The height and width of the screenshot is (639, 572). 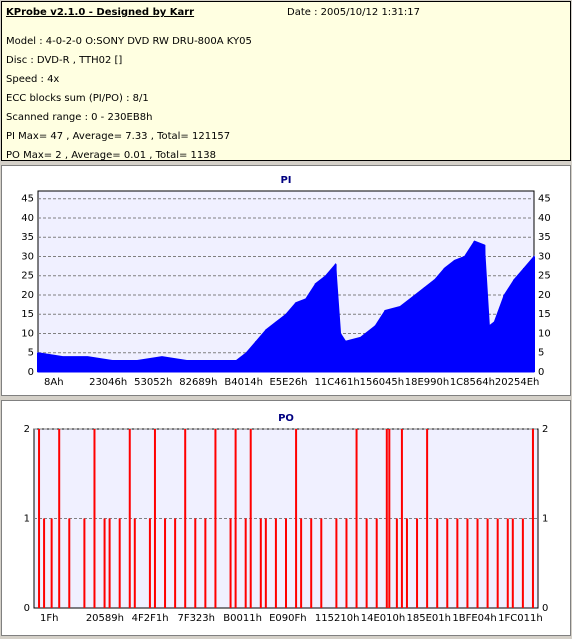 I want to click on x-tick-label: 18E990h, so click(x=427, y=382).